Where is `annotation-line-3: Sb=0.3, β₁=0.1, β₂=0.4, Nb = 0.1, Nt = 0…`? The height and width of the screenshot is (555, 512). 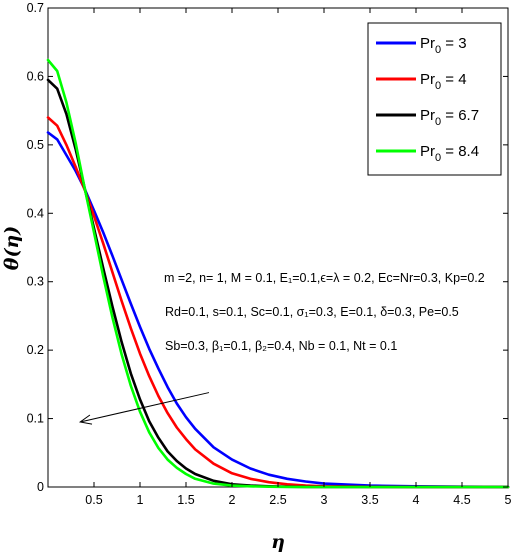
annotation-line-3: Sb=0.3, β₁=0.1, β₂=0.4, Nb = 0.1, Nt = 0… is located at coordinates (281, 346).